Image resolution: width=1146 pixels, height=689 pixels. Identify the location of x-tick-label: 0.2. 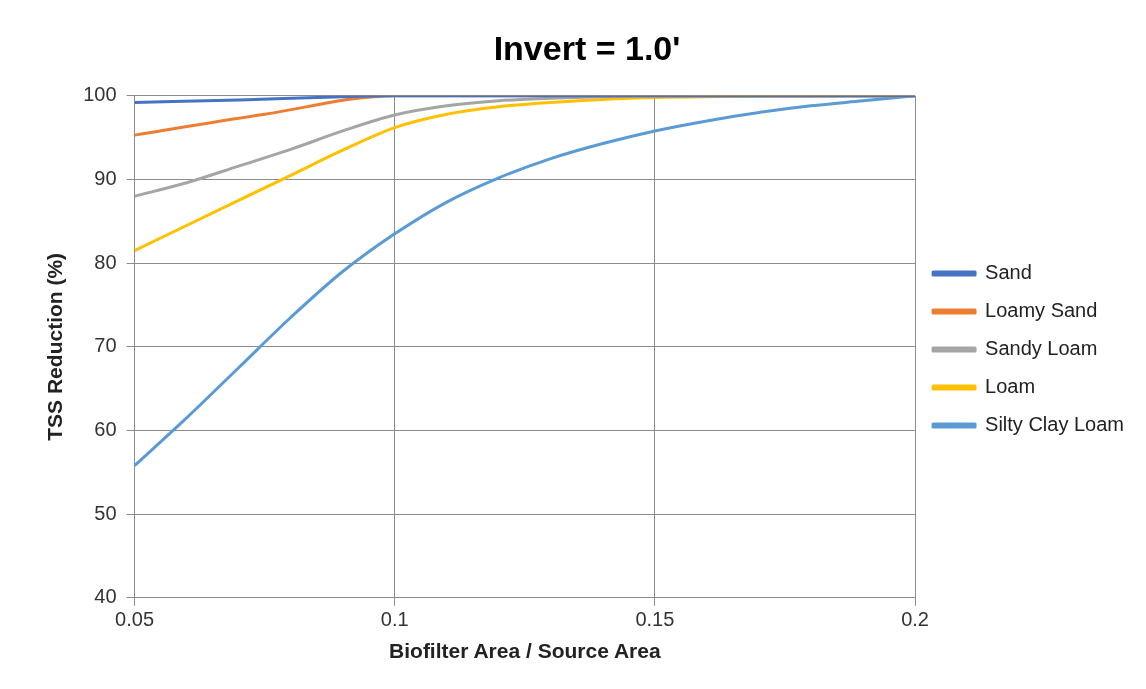
(915, 619).